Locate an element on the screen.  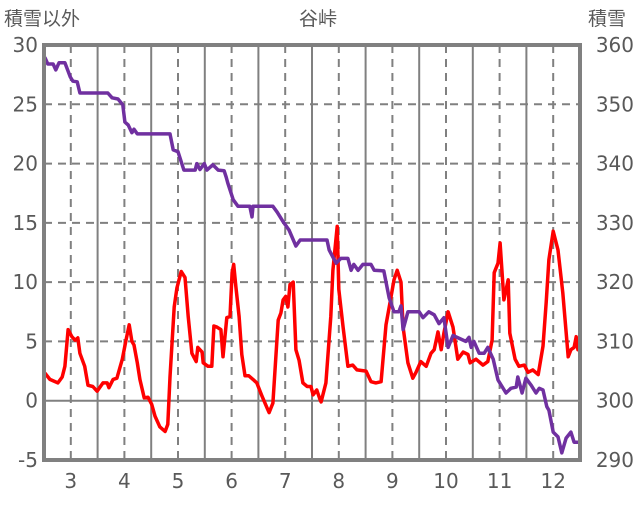
left-y-tick-label: 30 is located at coordinates (25, 45).